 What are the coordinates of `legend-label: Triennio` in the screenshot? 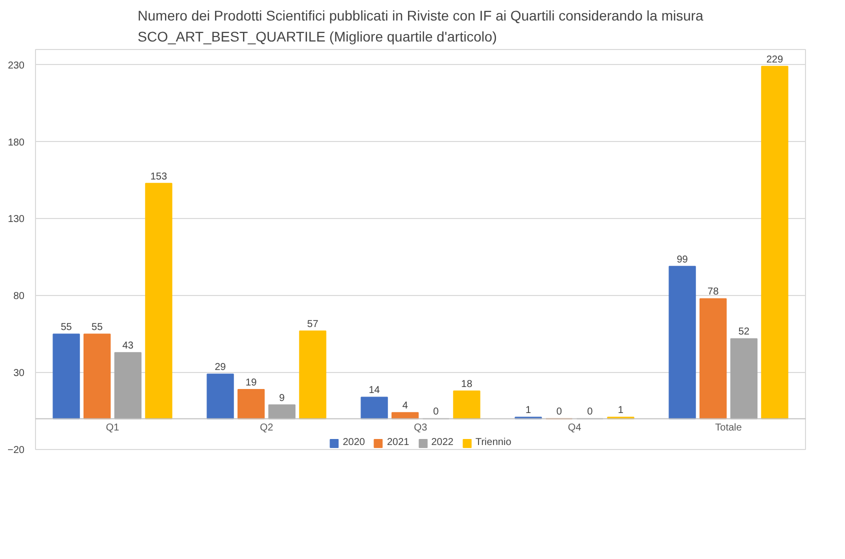 It's located at (493, 442).